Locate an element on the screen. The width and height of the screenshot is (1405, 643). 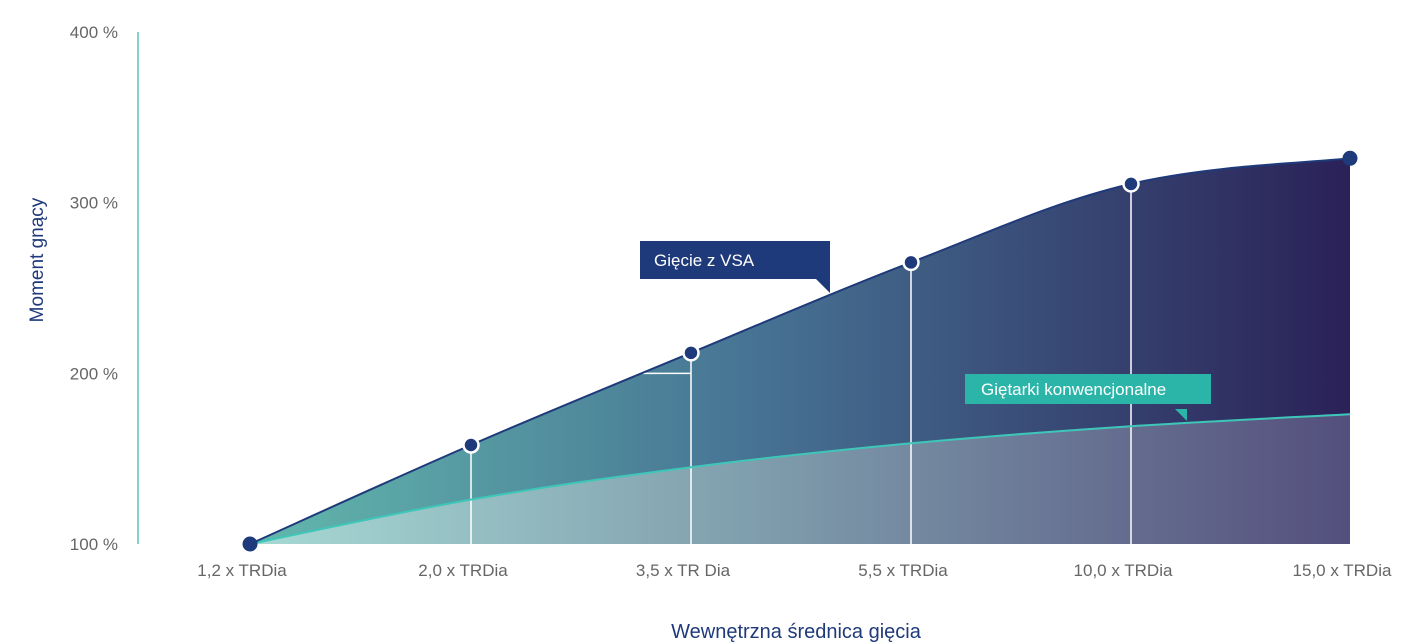
x-tick-label-2: 3,5 x TR Dia is located at coordinates (683, 570).